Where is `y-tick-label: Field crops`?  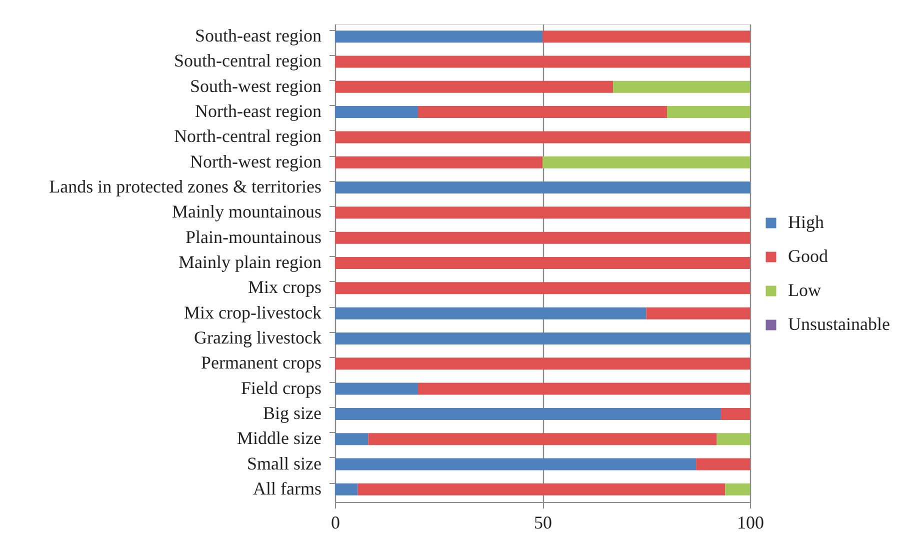 y-tick-label: Field crops is located at coordinates (281, 388).